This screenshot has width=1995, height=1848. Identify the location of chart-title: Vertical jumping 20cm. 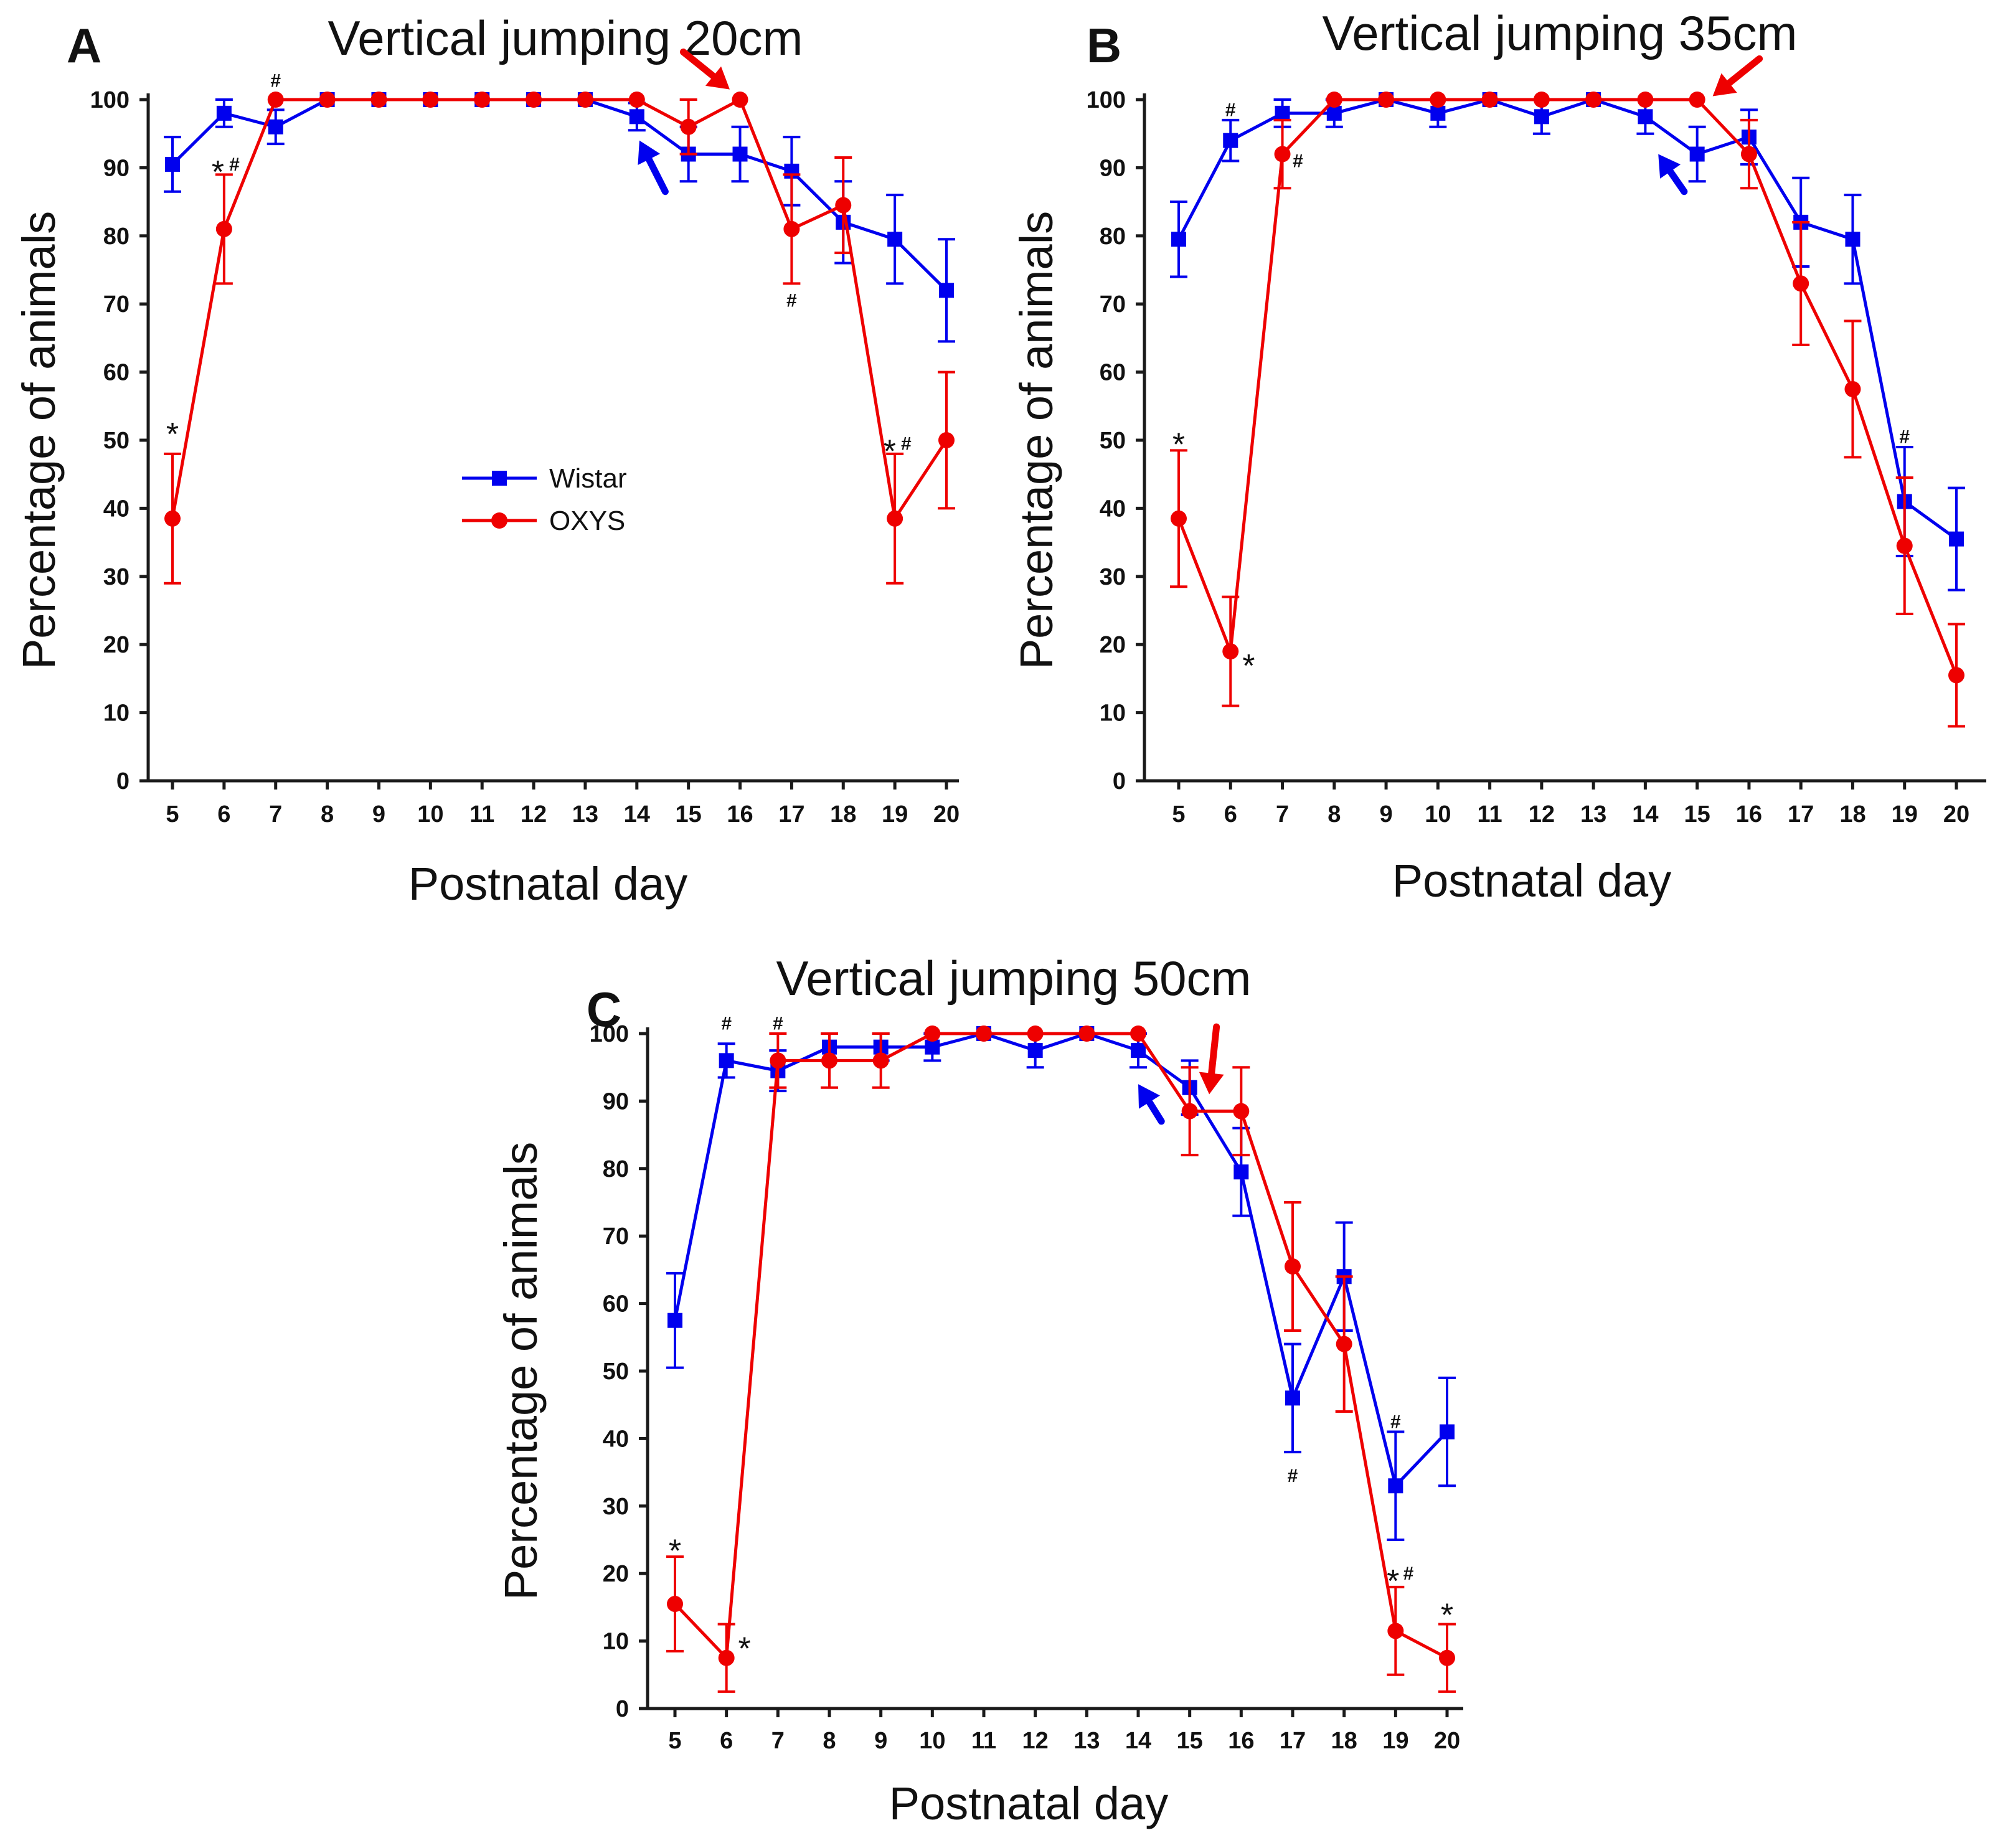
(565, 38).